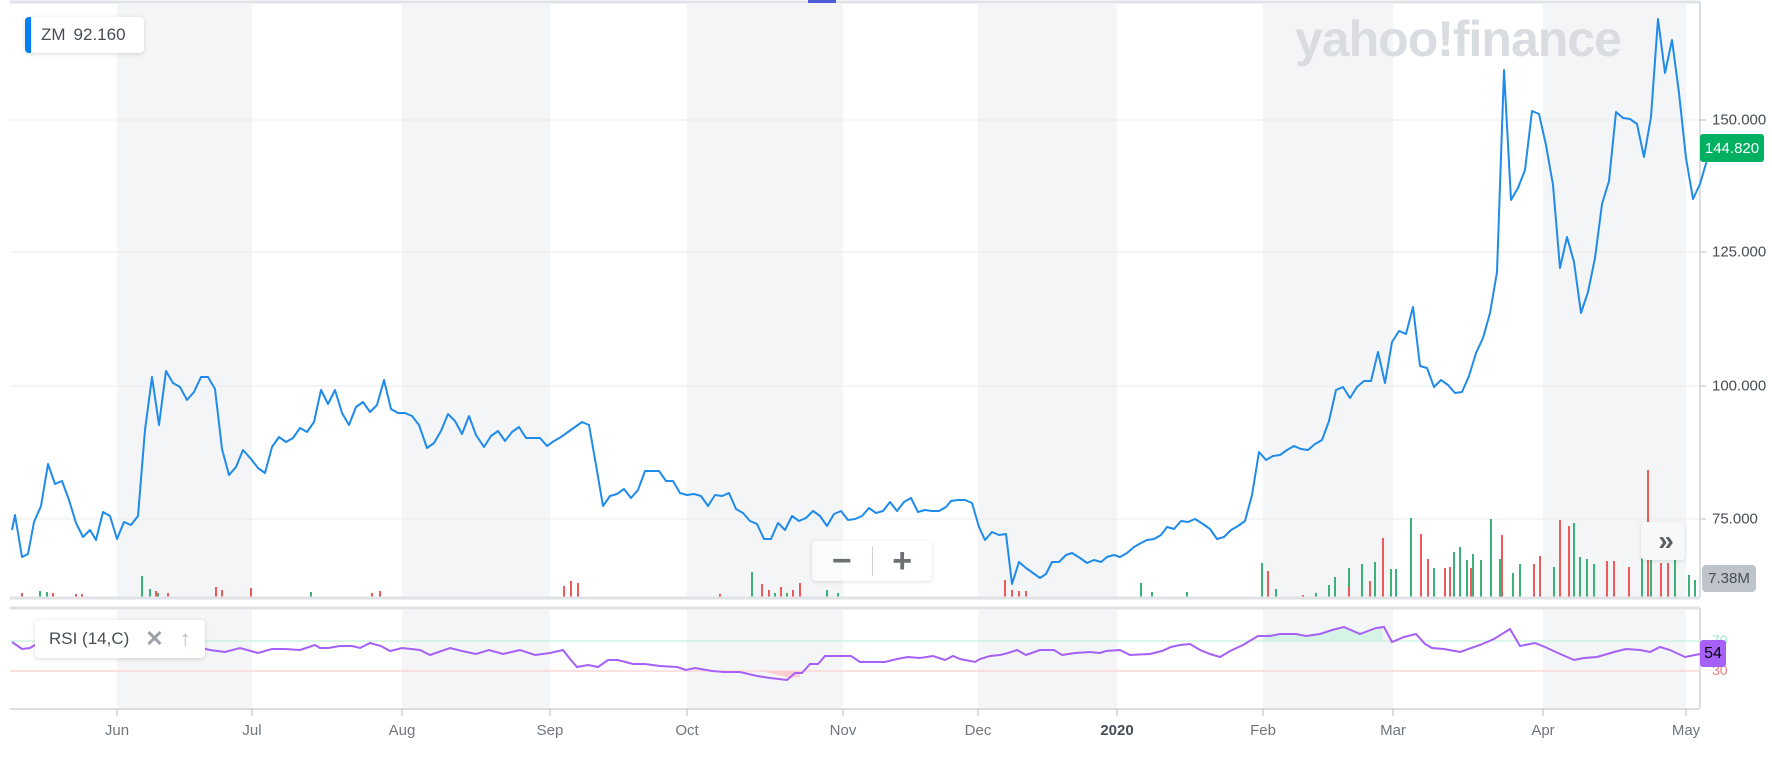 The width and height of the screenshot is (1772, 757). Describe the element at coordinates (53, 34) in the screenshot. I see `ticker-symbol: ZM` at that location.